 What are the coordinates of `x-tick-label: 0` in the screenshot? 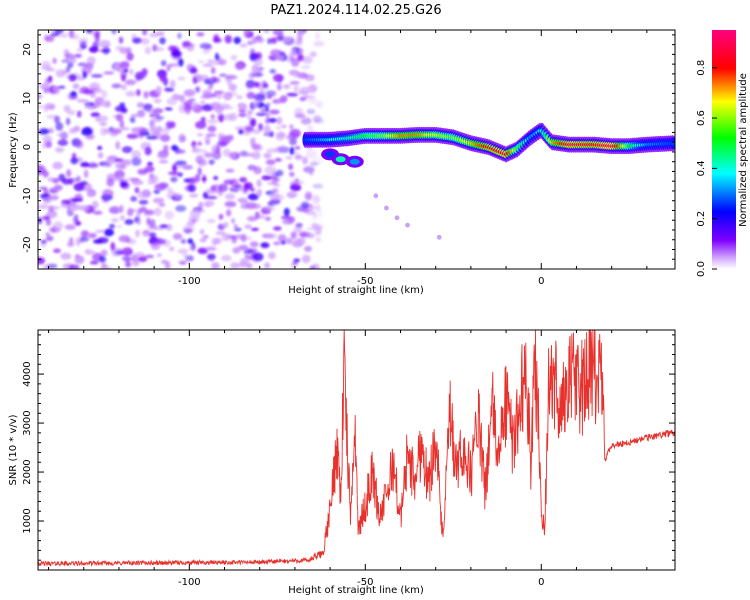 It's located at (541, 281).